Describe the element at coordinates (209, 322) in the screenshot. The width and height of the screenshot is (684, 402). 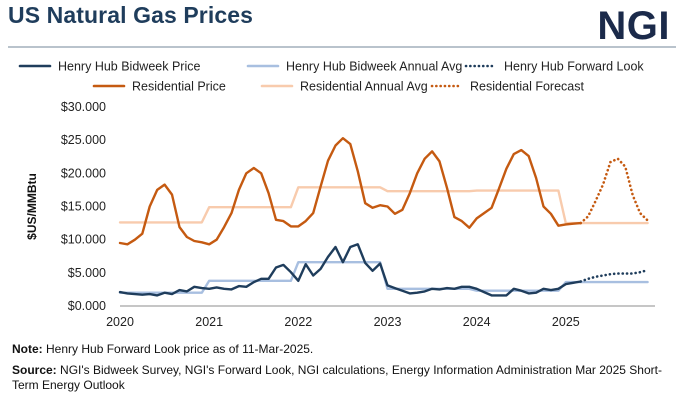
I see `x-tick-label: 2021` at that location.